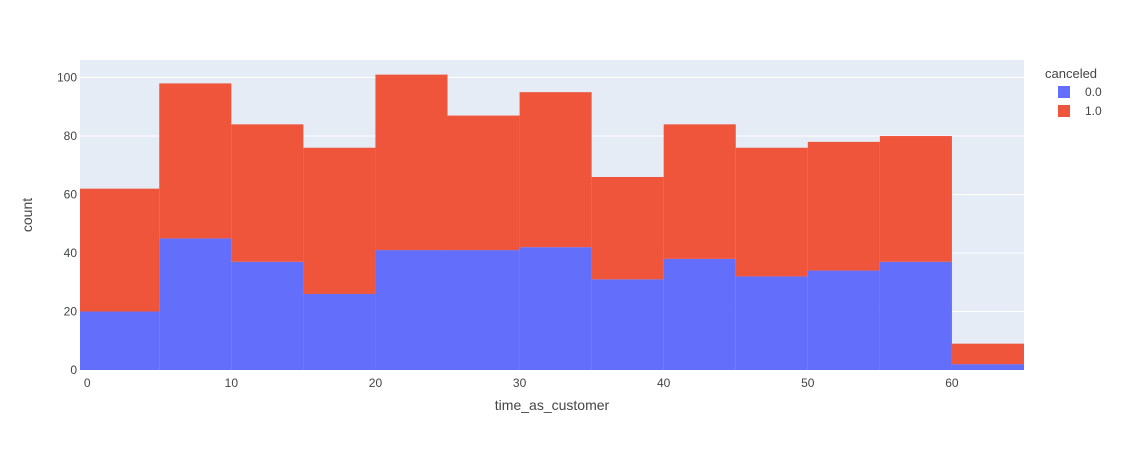 This screenshot has height=450, width=1121. Describe the element at coordinates (808, 383) in the screenshot. I see `x-tick-label: 50` at that location.